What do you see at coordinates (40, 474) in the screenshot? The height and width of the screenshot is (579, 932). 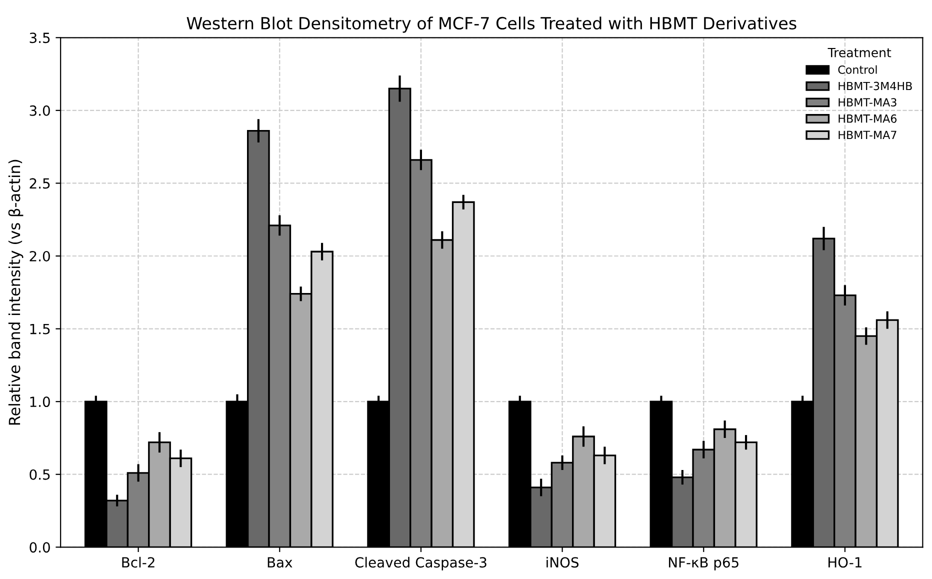 I see `y-tick-label: 0.5` at bounding box center [40, 474].